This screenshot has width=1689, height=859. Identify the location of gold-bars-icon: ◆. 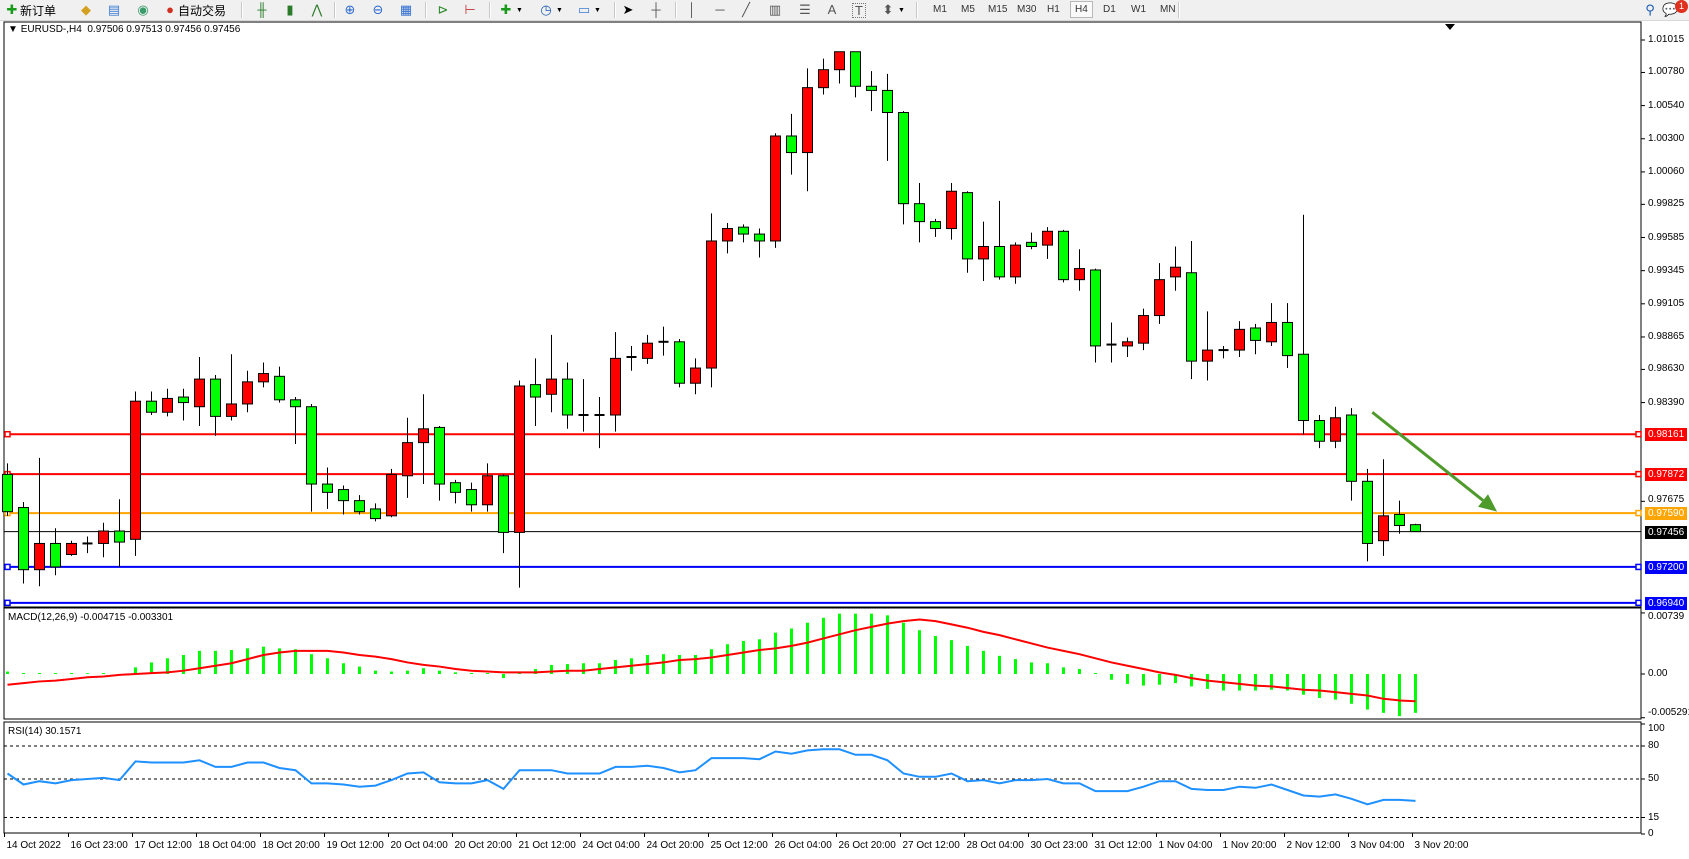
(86, 9).